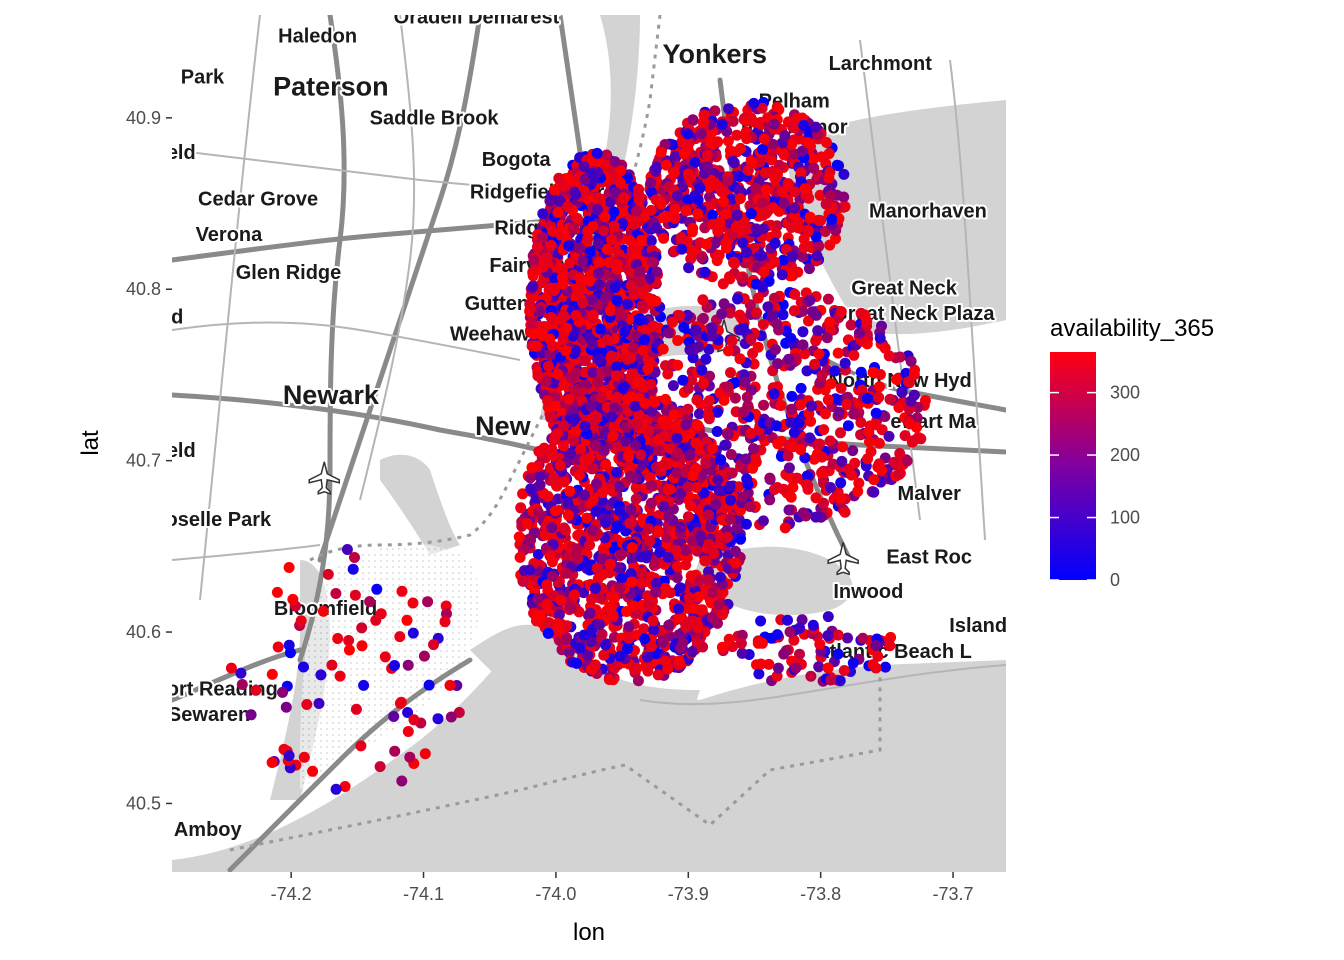  Describe the element at coordinates (928, 211) in the screenshot. I see `place-label: Manorhaven` at that location.